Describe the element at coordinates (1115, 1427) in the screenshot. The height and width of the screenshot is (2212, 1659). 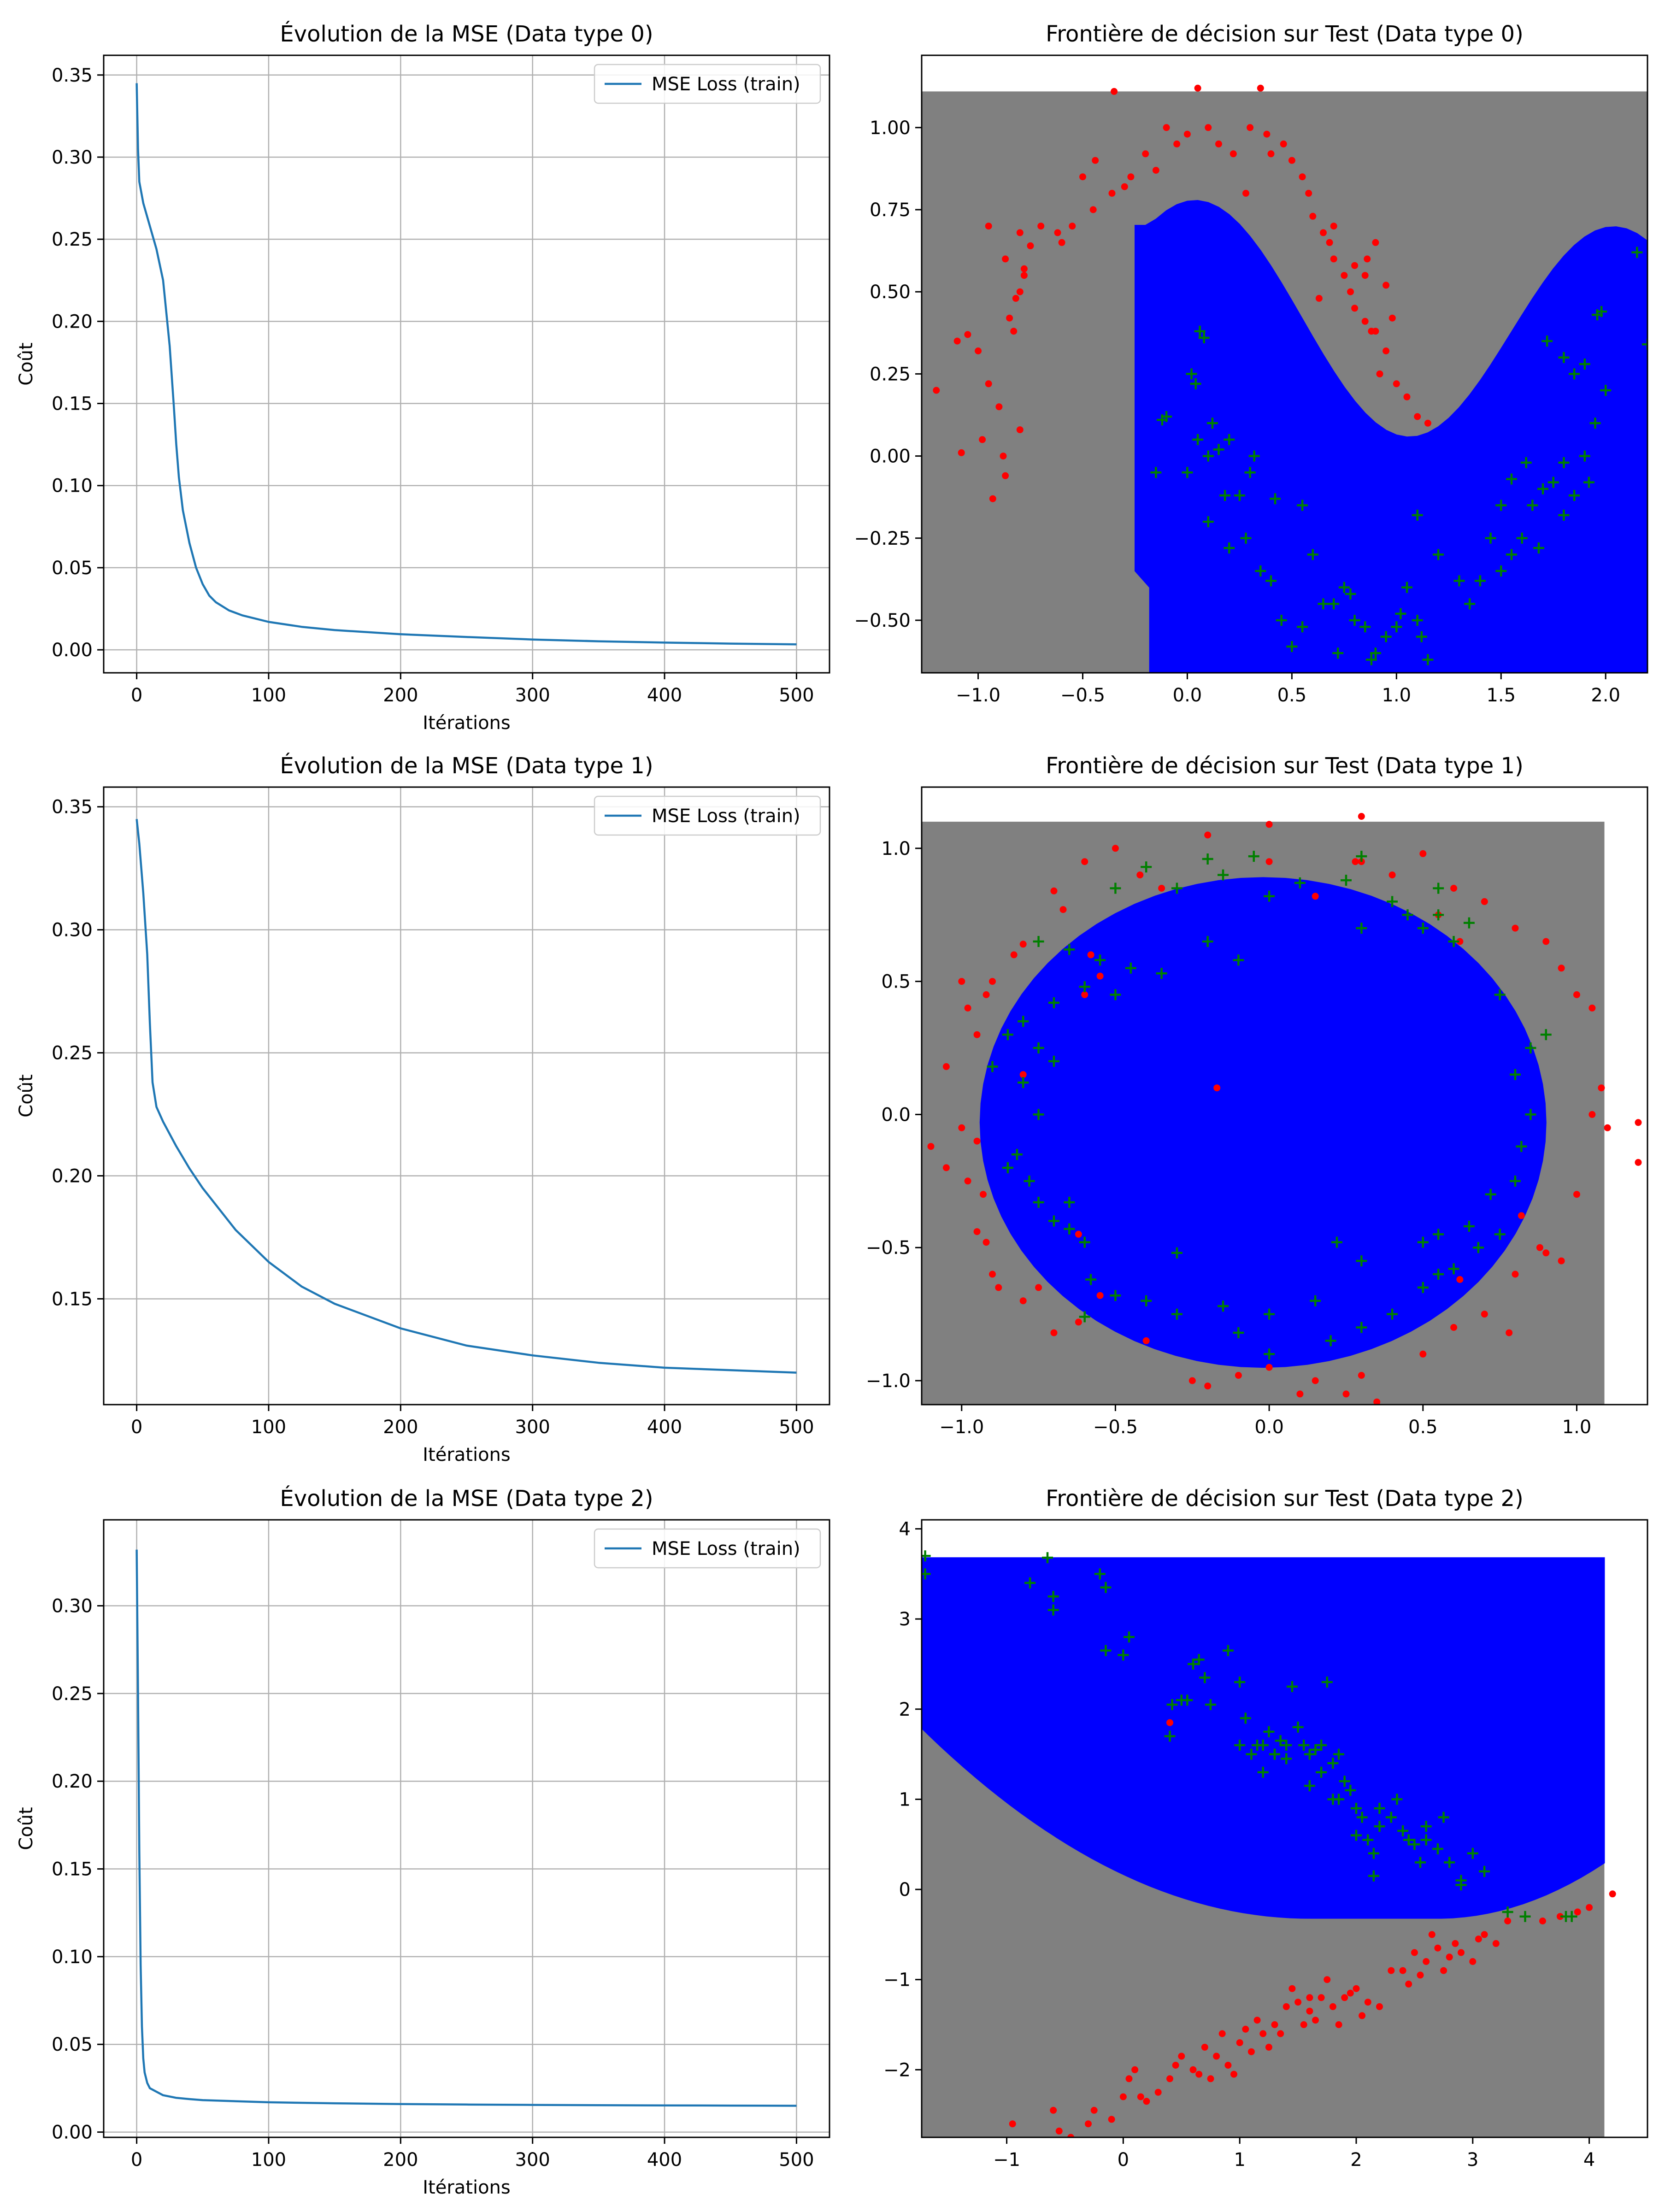
I see `x-tick-label: −0.5` at that location.